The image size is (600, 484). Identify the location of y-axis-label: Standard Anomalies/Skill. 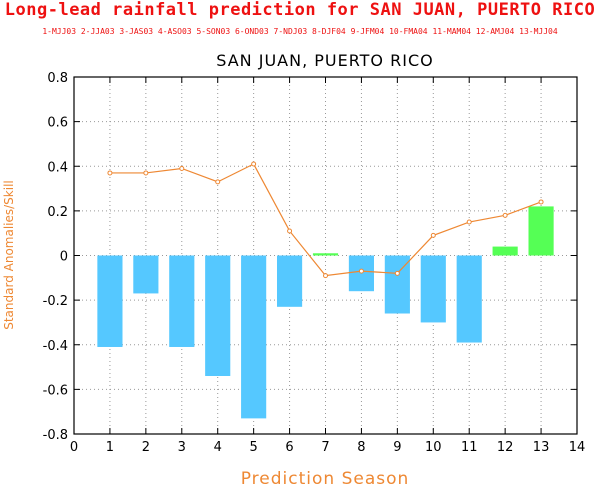
(9, 255).